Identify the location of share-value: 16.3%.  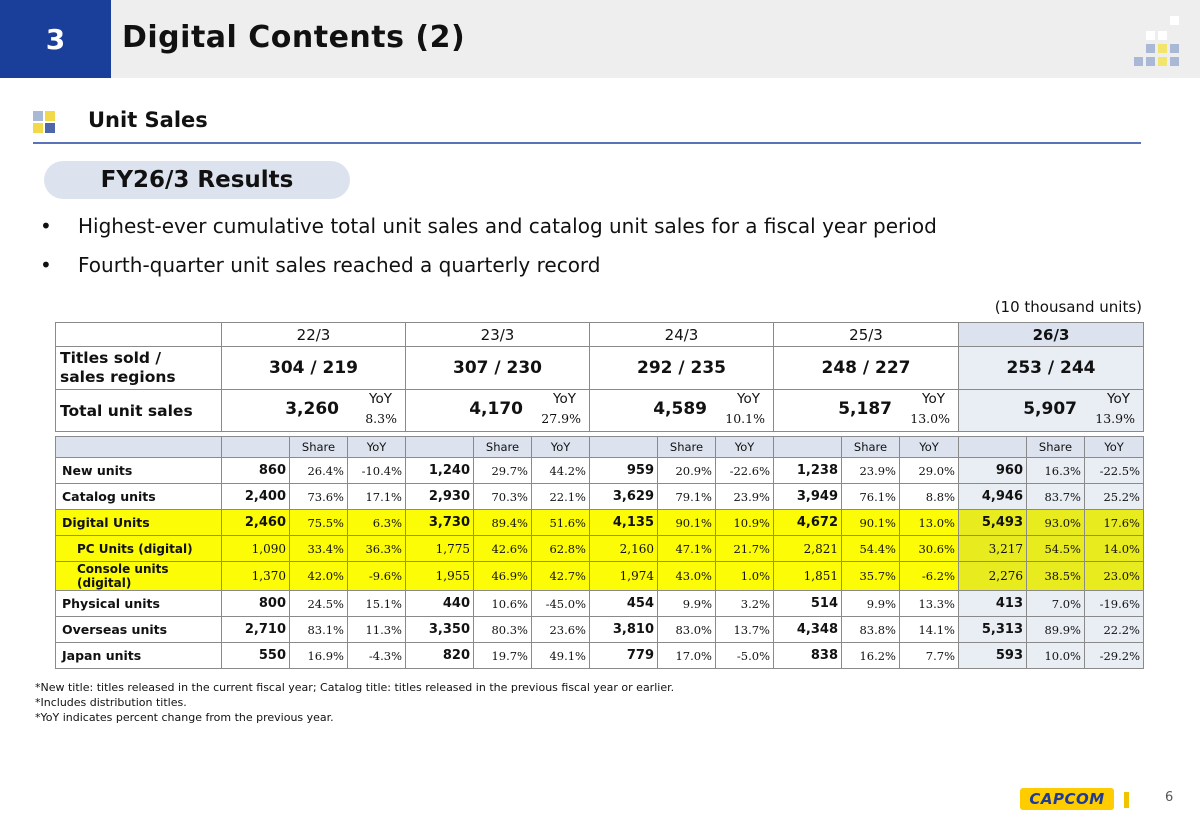
(1055, 470).